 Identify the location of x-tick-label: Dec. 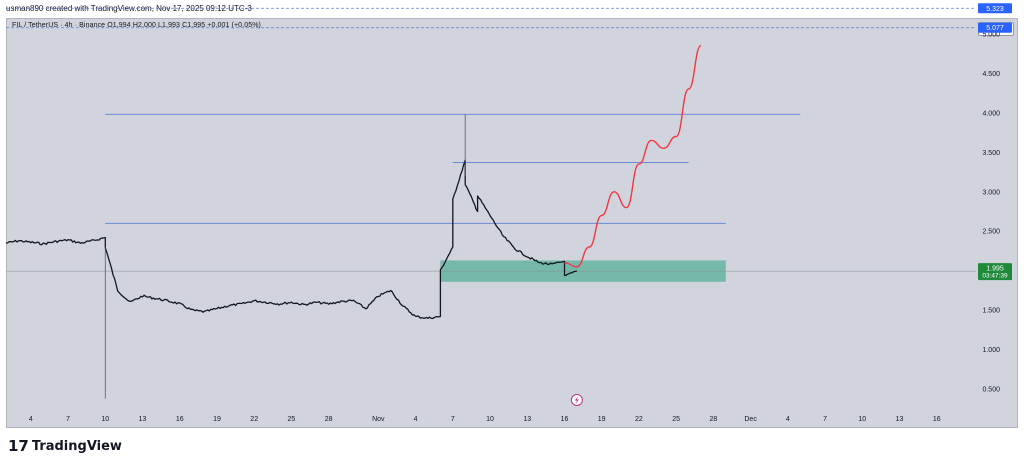
(750, 419).